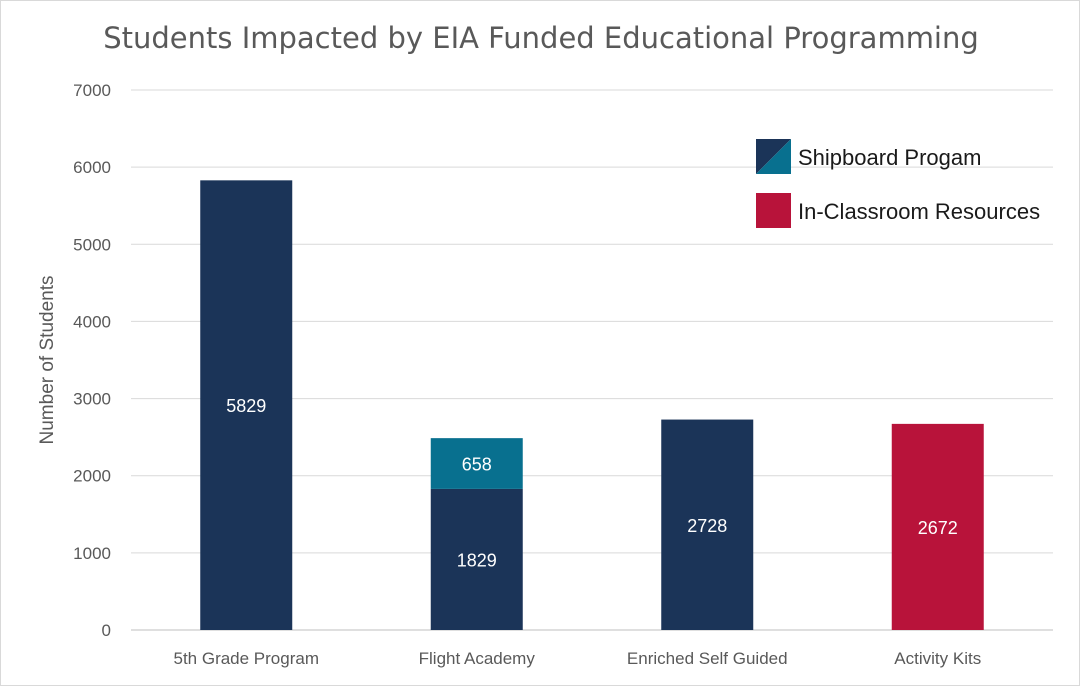 The width and height of the screenshot is (1080, 686). I want to click on data-label: 2672, so click(938, 528).